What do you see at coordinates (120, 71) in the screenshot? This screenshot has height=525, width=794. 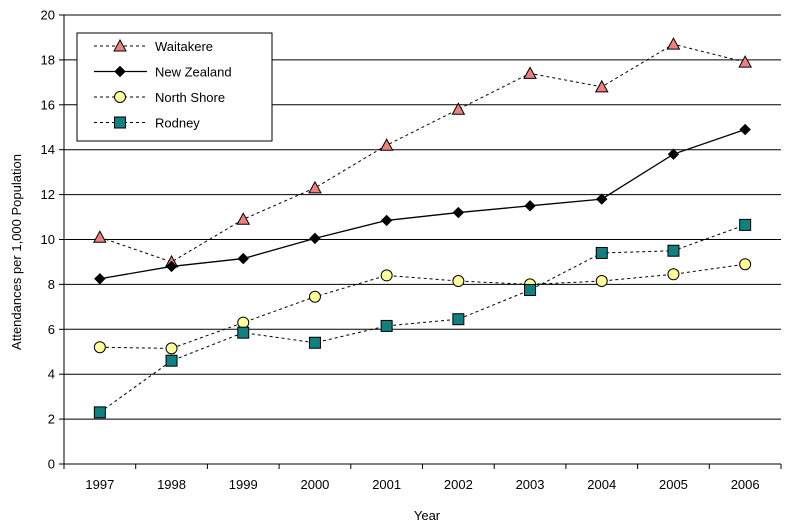 I see `legend-marker-new-zealand` at bounding box center [120, 71].